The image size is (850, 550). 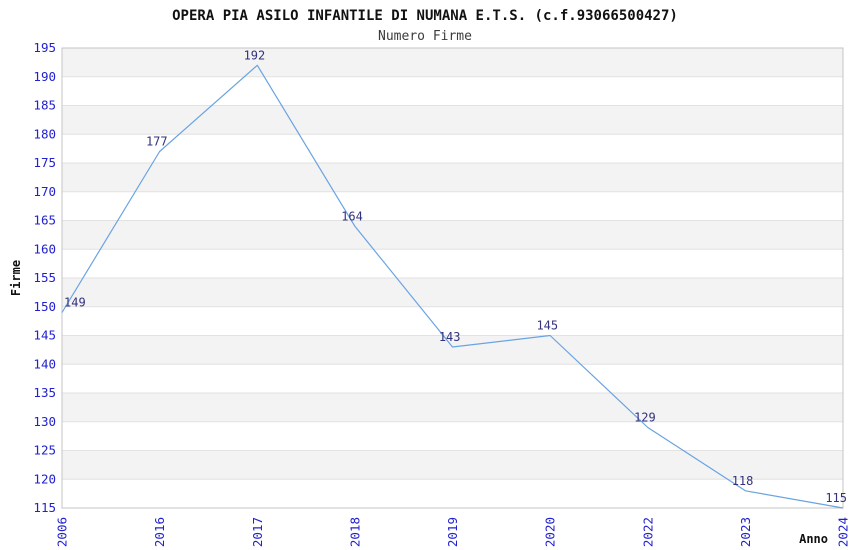 What do you see at coordinates (75, 303) in the screenshot?
I see `data-point-label: 149` at bounding box center [75, 303].